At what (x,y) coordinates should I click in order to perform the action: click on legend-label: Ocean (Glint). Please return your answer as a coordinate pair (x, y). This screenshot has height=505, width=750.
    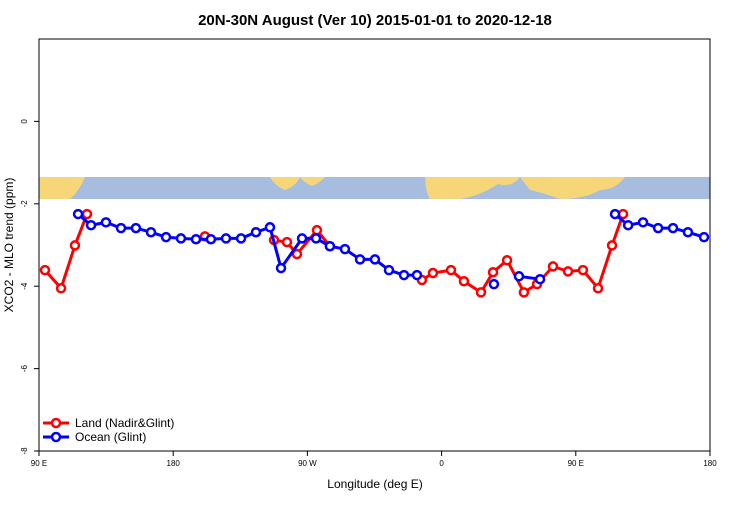
    Looking at the image, I should click on (110, 437).